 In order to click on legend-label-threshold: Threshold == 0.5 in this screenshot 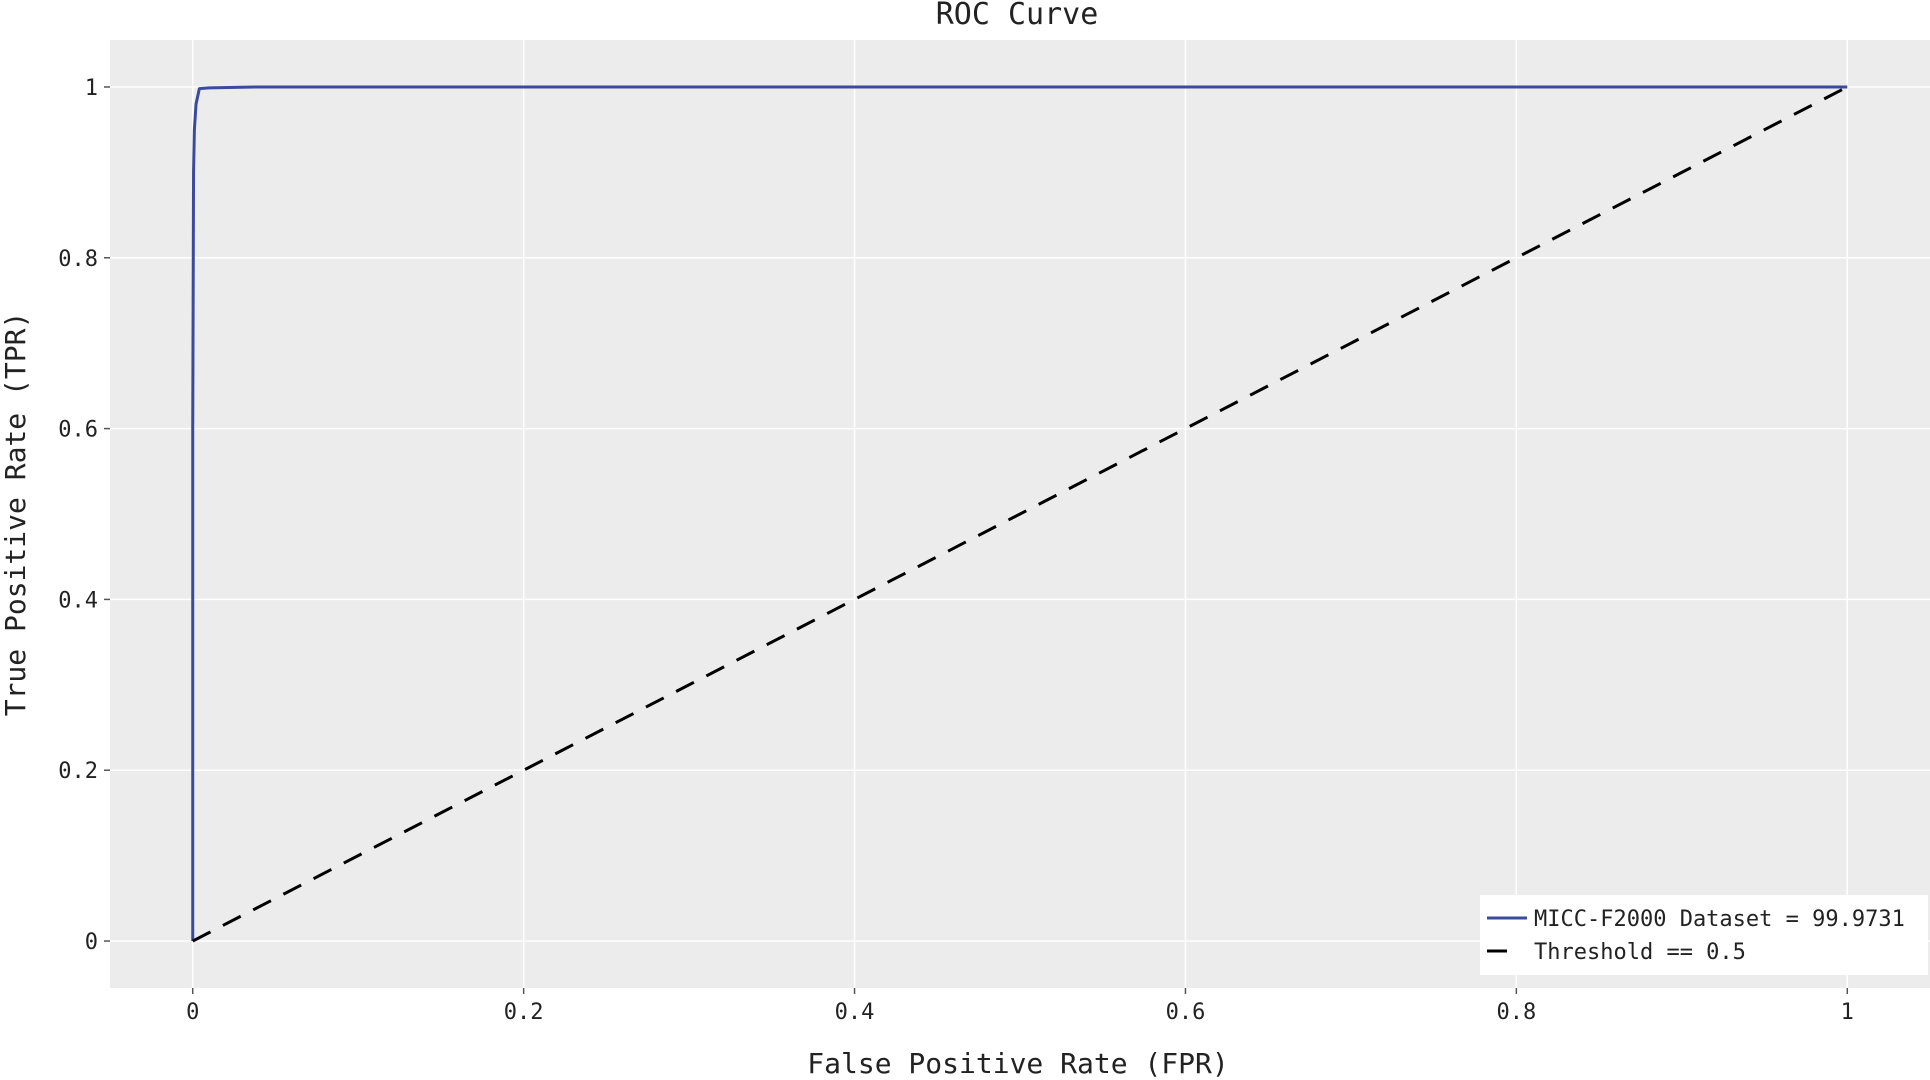, I will do `click(1640, 952)`.